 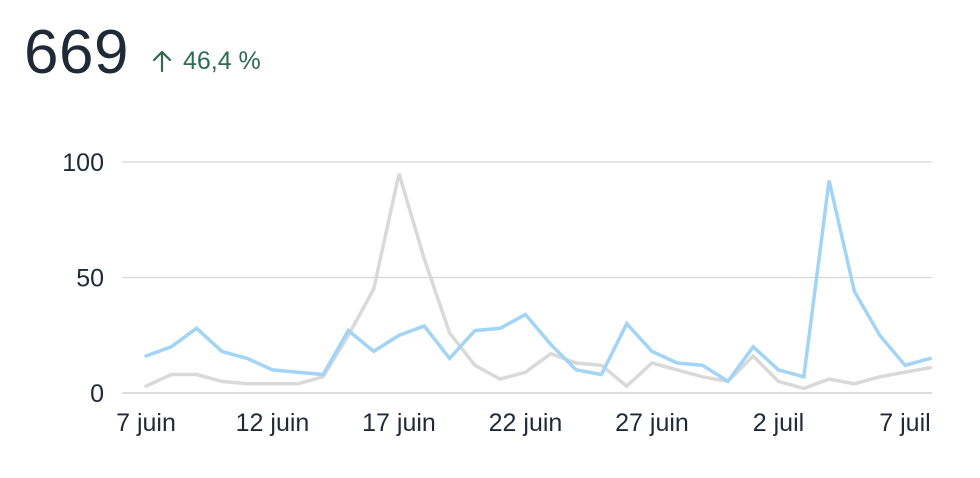 I want to click on x-tick-label: 17 juin, so click(x=399, y=423).